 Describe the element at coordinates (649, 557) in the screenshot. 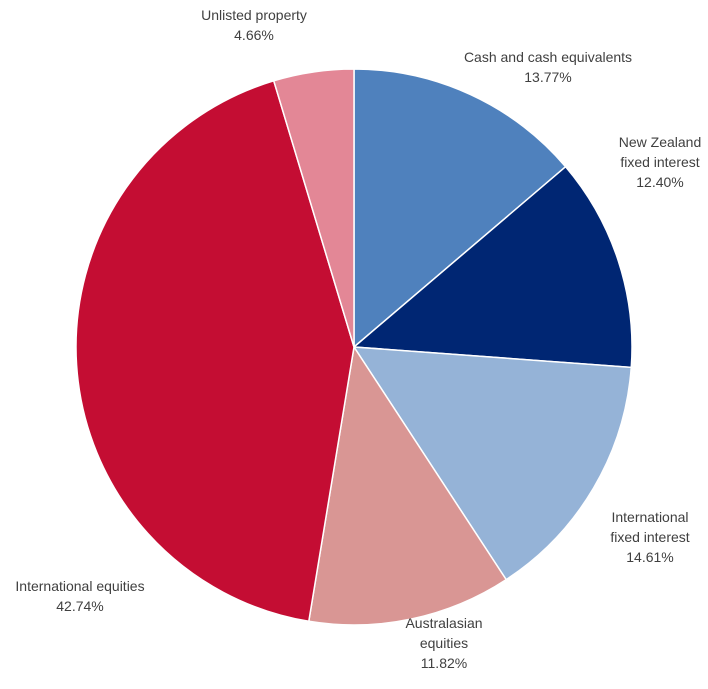

I see `slice-value-label: 14.61%` at that location.